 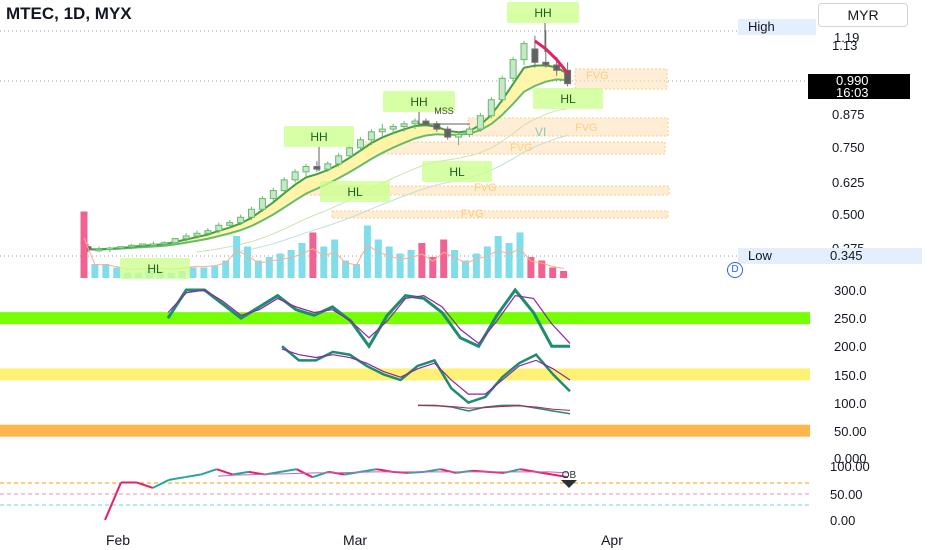 What do you see at coordinates (850, 318) in the screenshot?
I see `osc-tick-label: 250.0` at bounding box center [850, 318].